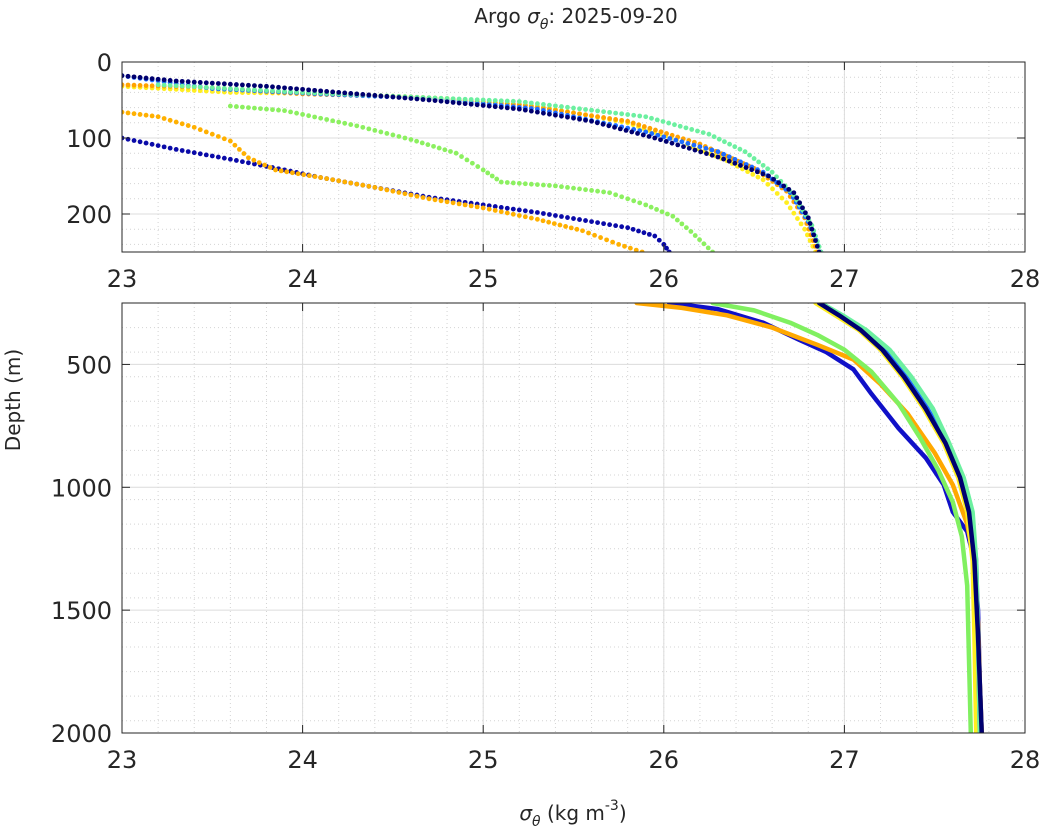 This screenshot has width=1044, height=835. Describe the element at coordinates (122, 760) in the screenshot. I see `x-tick-label: 23` at that location.